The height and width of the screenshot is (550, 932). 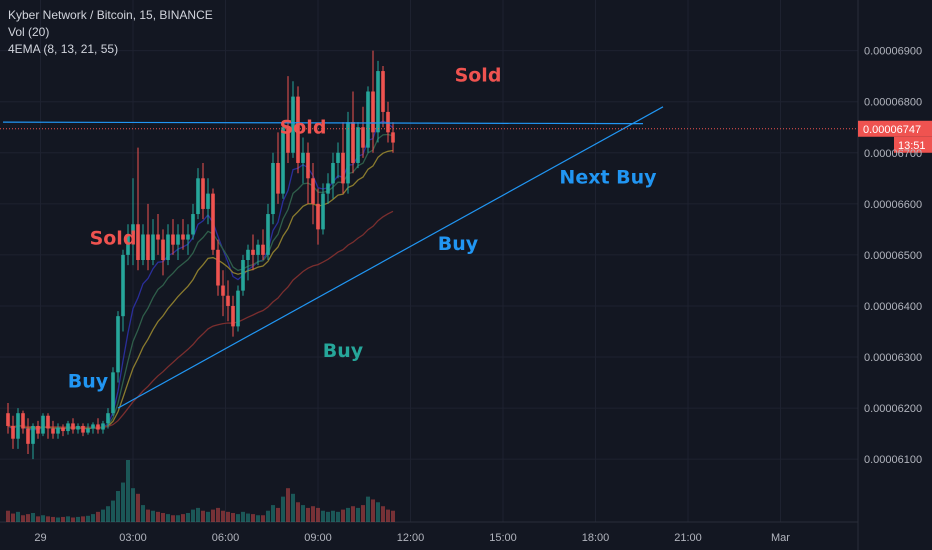 What do you see at coordinates (29, 32) in the screenshot?
I see `volume-indicator-label: Vol (20)` at bounding box center [29, 32].